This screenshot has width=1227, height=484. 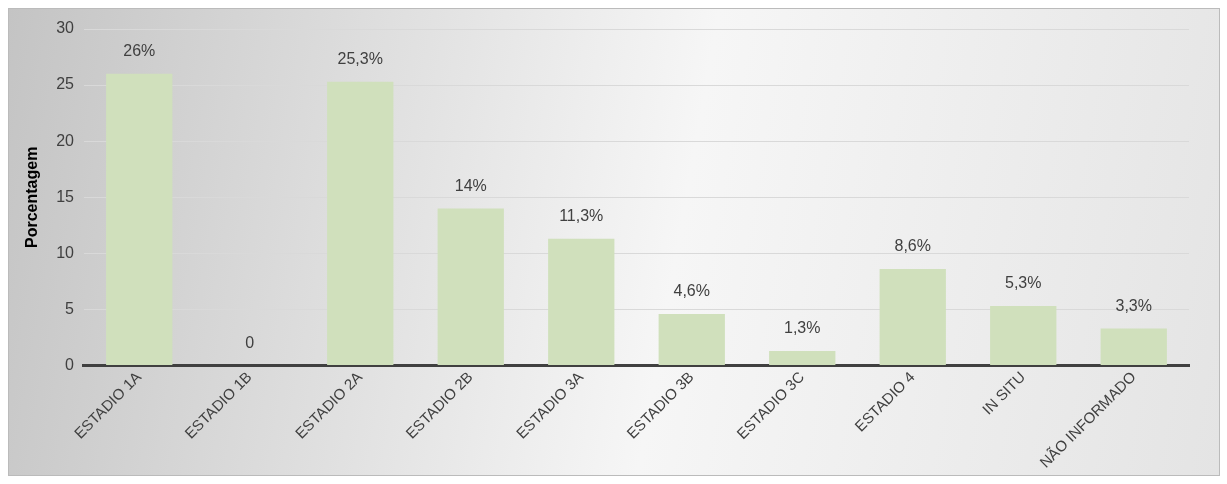 I want to click on y-tick-label: 20, so click(x=65, y=140).